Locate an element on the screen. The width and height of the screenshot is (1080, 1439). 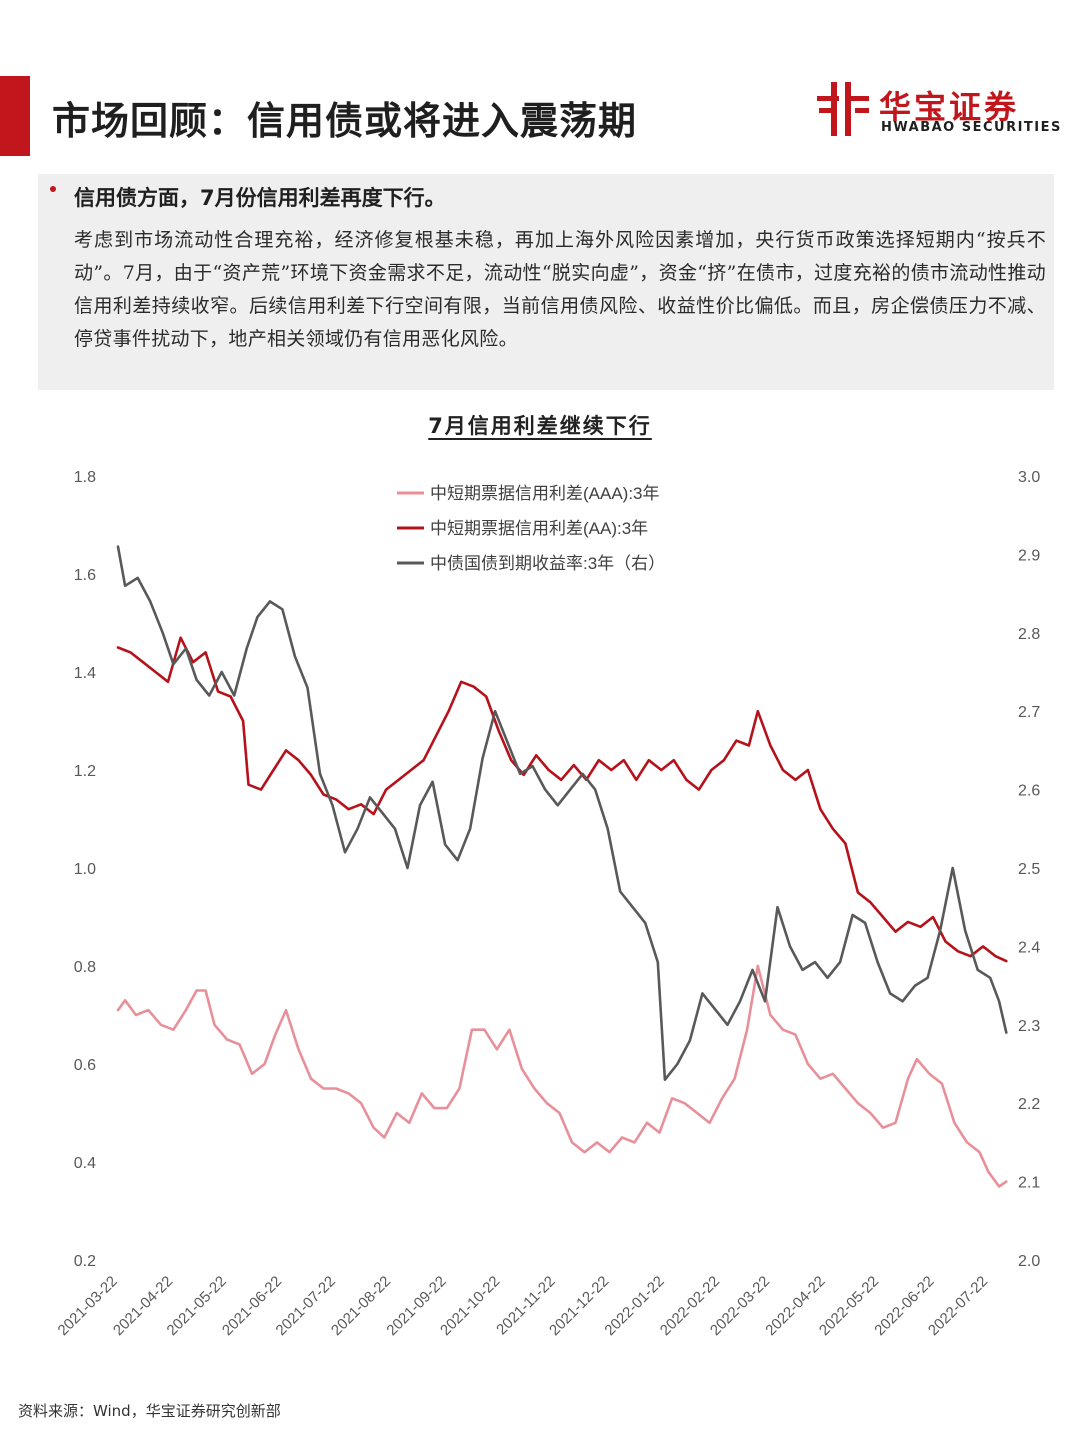
y-tick-label-left: 0.2 is located at coordinates (85, 1261).